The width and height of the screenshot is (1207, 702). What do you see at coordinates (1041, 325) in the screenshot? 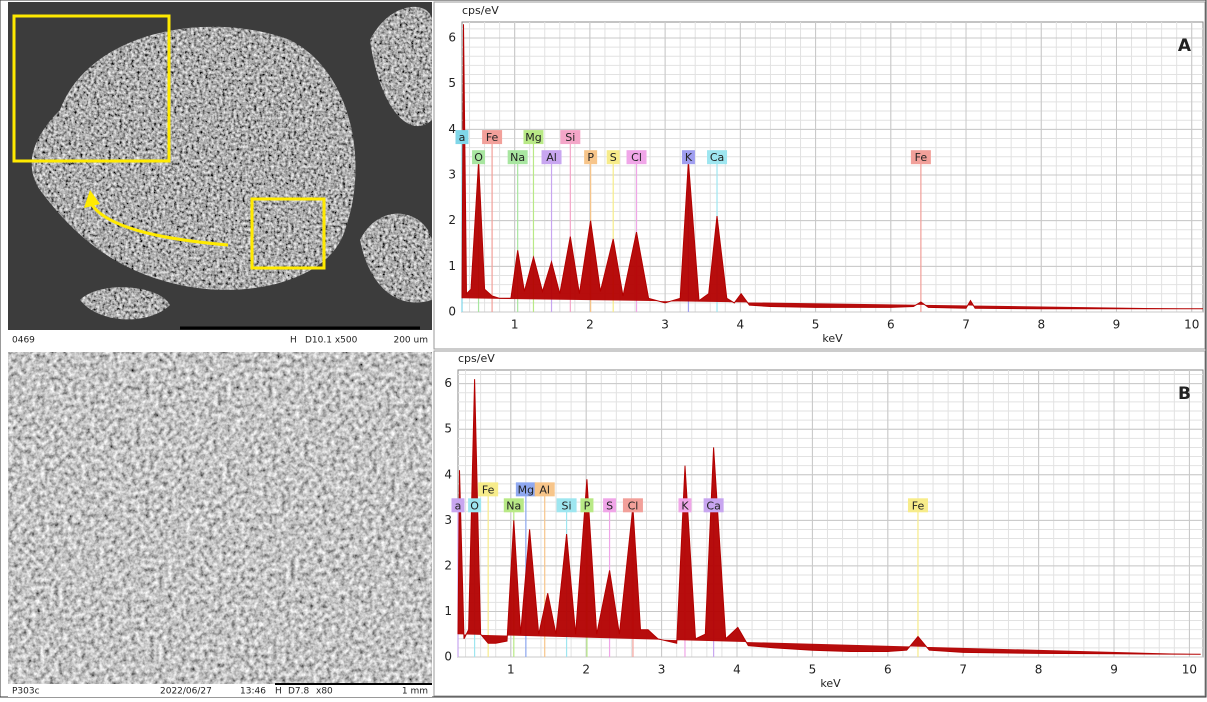
I see `x-tick-label: 8` at bounding box center [1041, 325].